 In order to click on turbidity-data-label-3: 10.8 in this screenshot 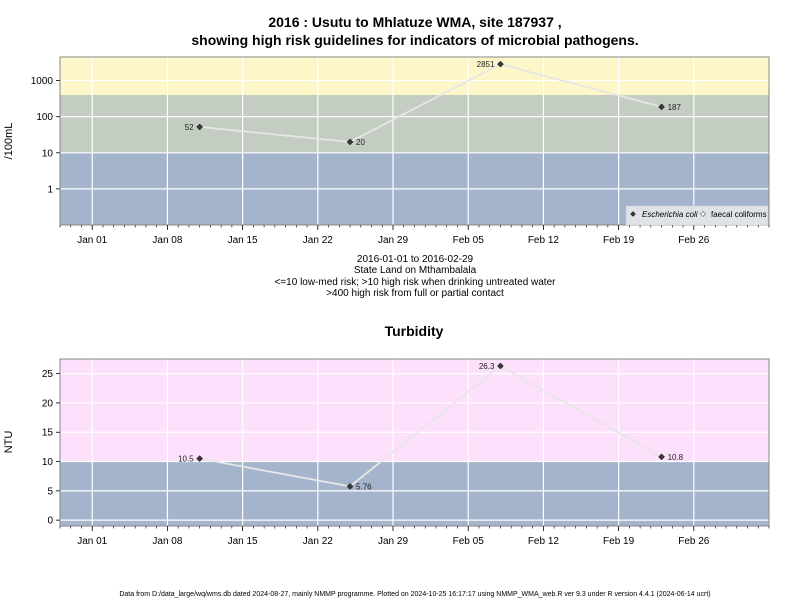, I will do `click(676, 457)`.